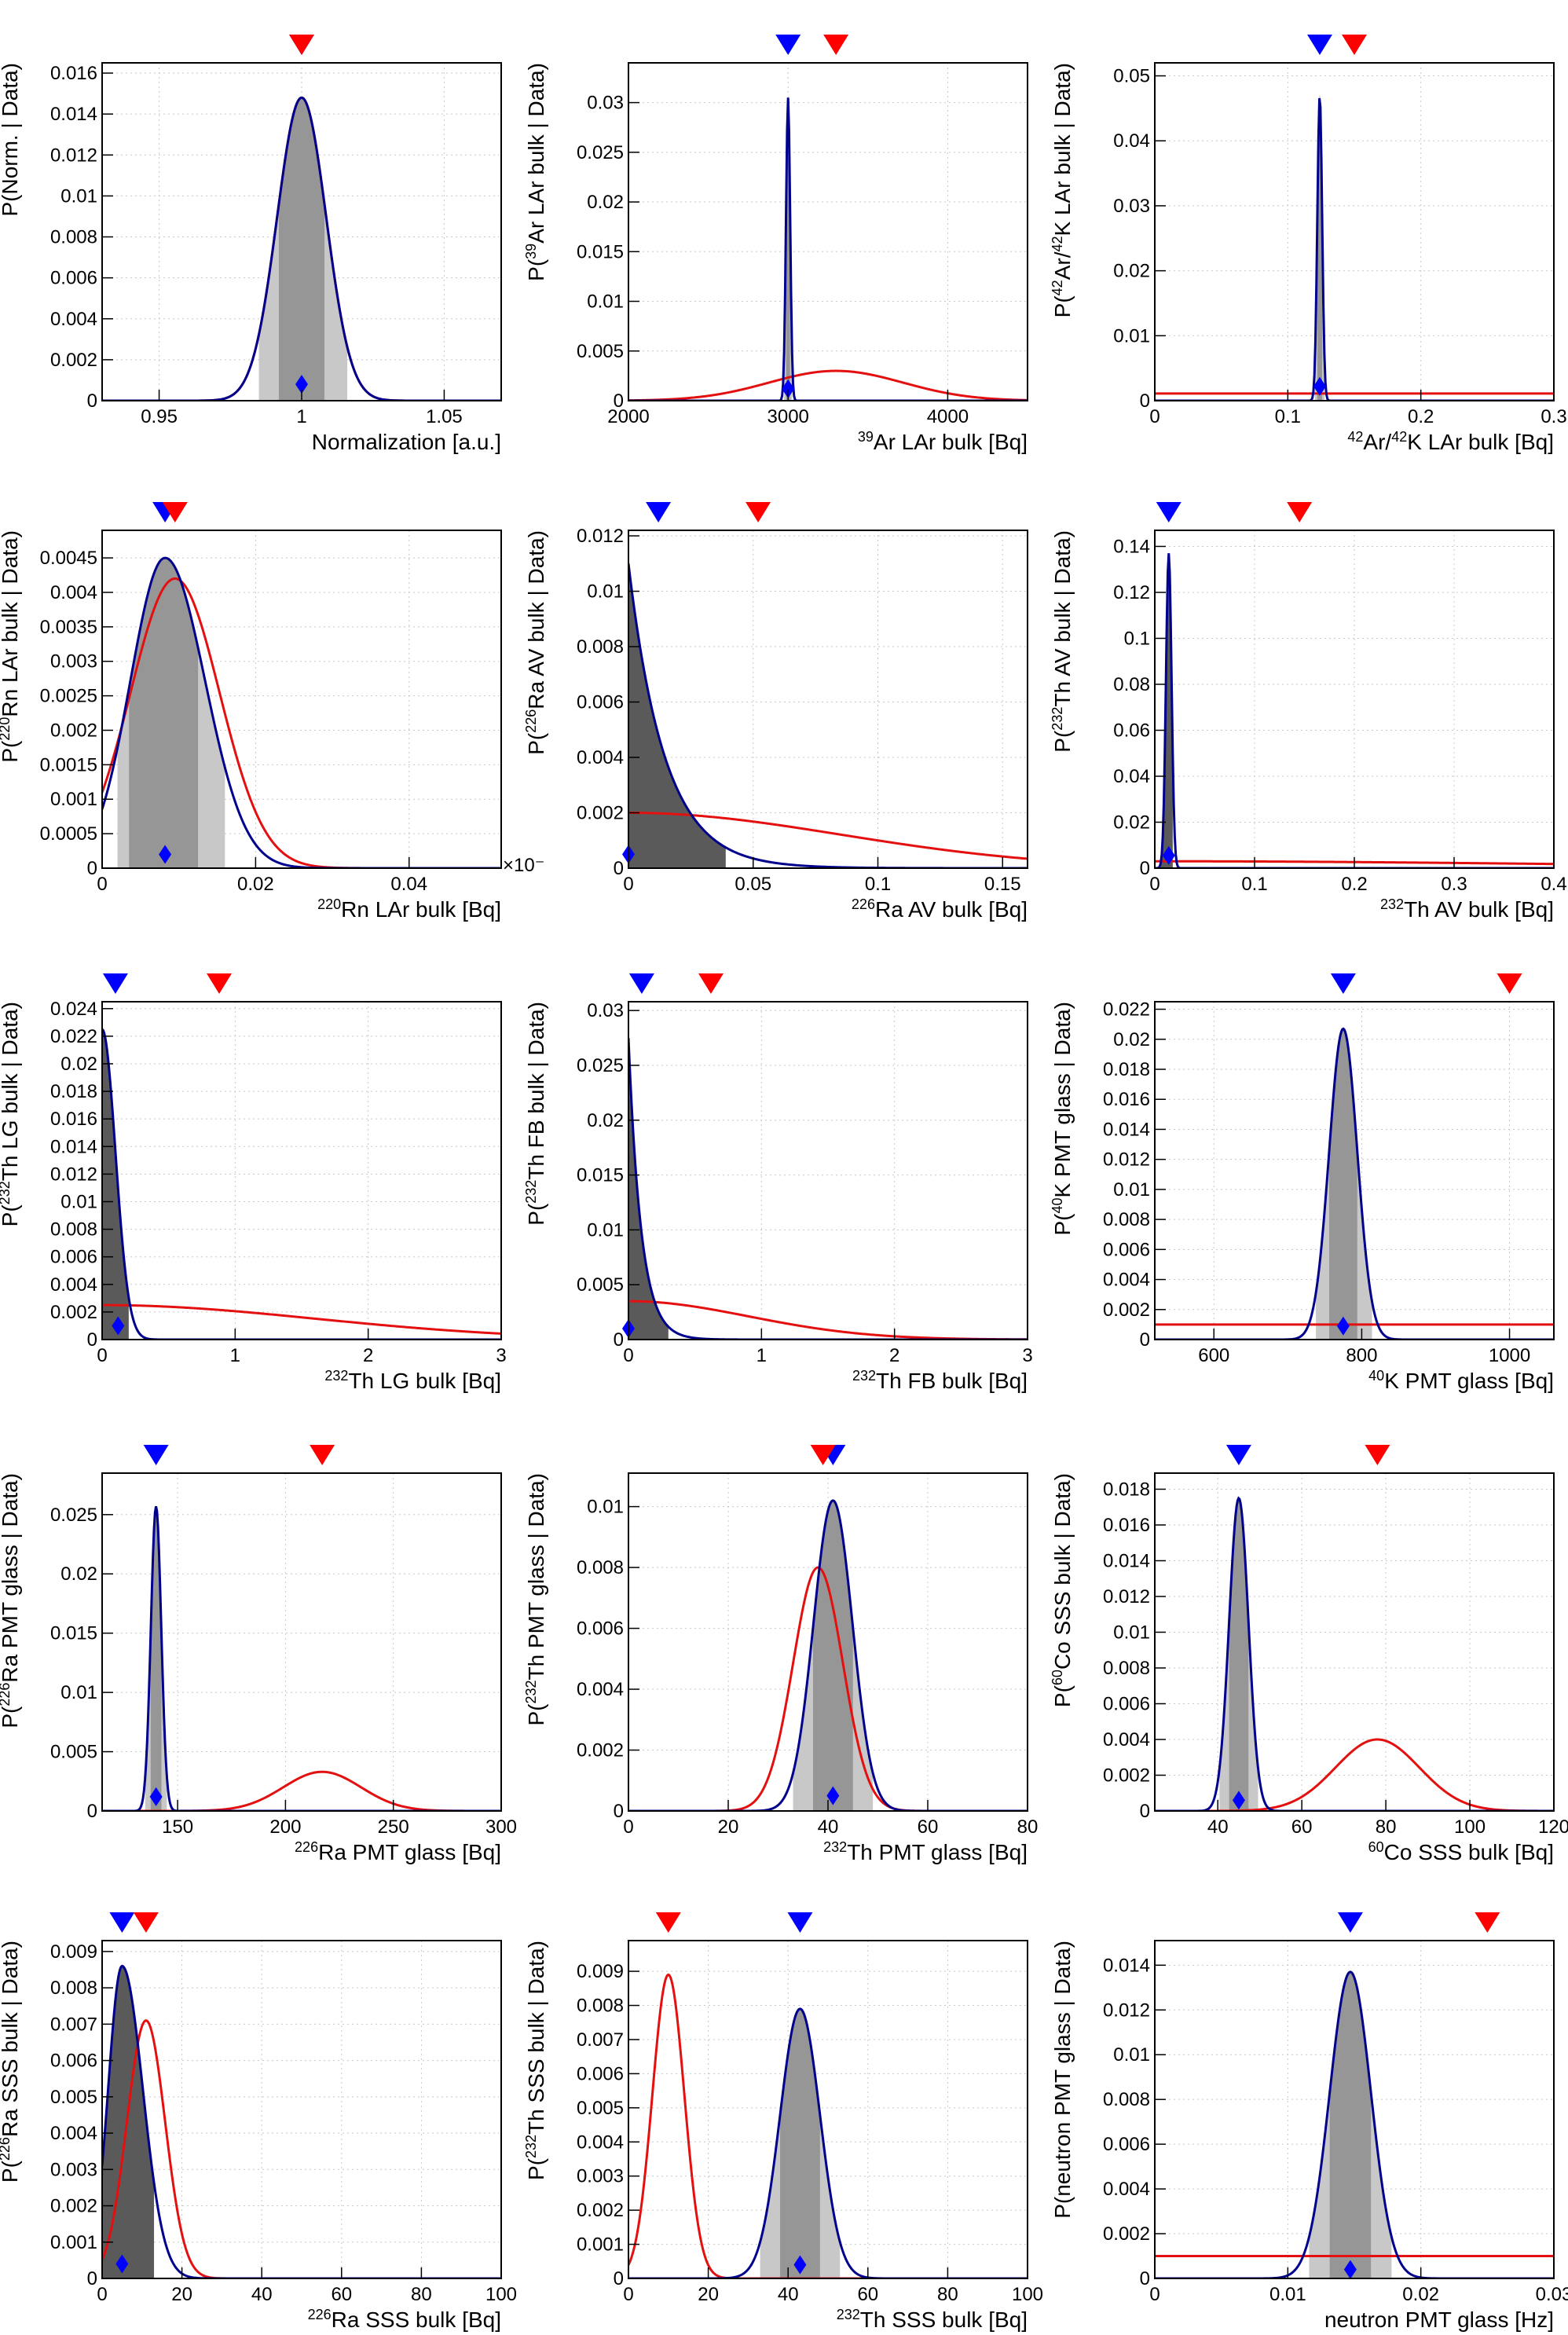 This screenshot has width=1568, height=2335. Describe the element at coordinates (600, 757) in the screenshot. I see `y-tick-label: 0.004` at that location.